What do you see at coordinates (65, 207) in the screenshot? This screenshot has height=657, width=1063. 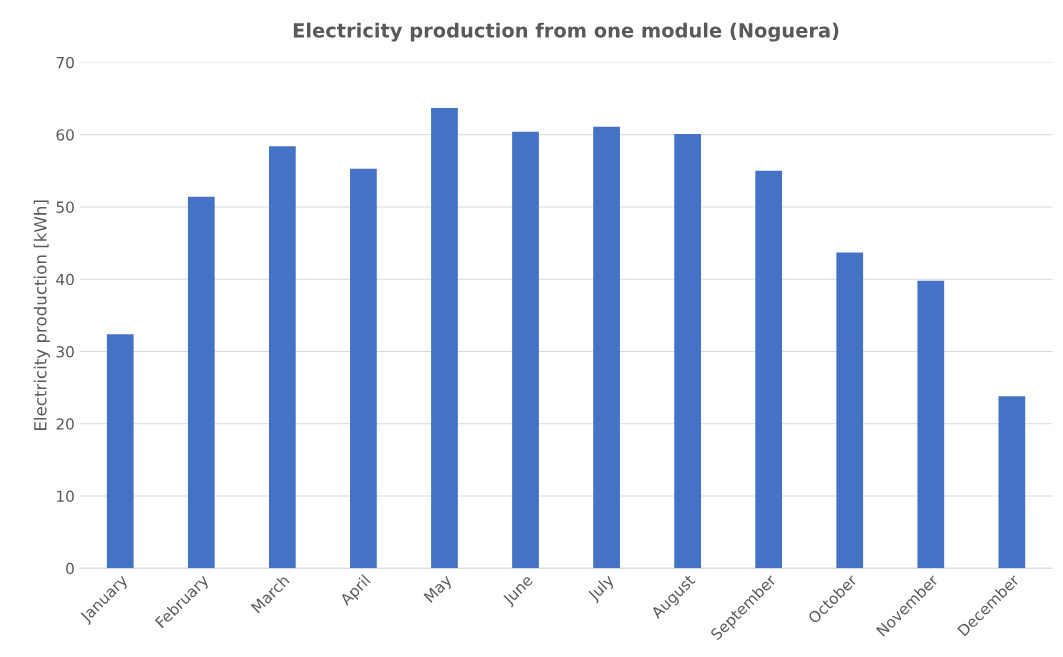 I see `y-tick-label: 50` at bounding box center [65, 207].